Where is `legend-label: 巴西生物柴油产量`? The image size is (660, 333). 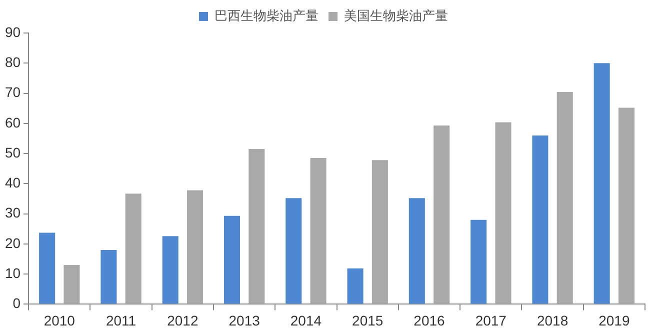 legend-label: 巴西生物柴油产量 is located at coordinates (266, 16).